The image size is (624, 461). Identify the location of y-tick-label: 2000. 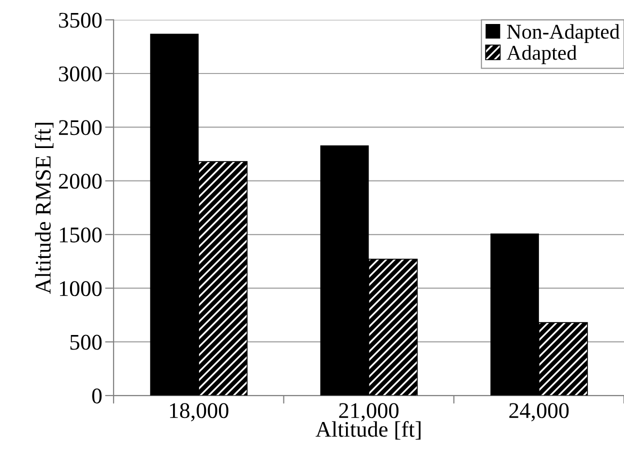
(80, 181).